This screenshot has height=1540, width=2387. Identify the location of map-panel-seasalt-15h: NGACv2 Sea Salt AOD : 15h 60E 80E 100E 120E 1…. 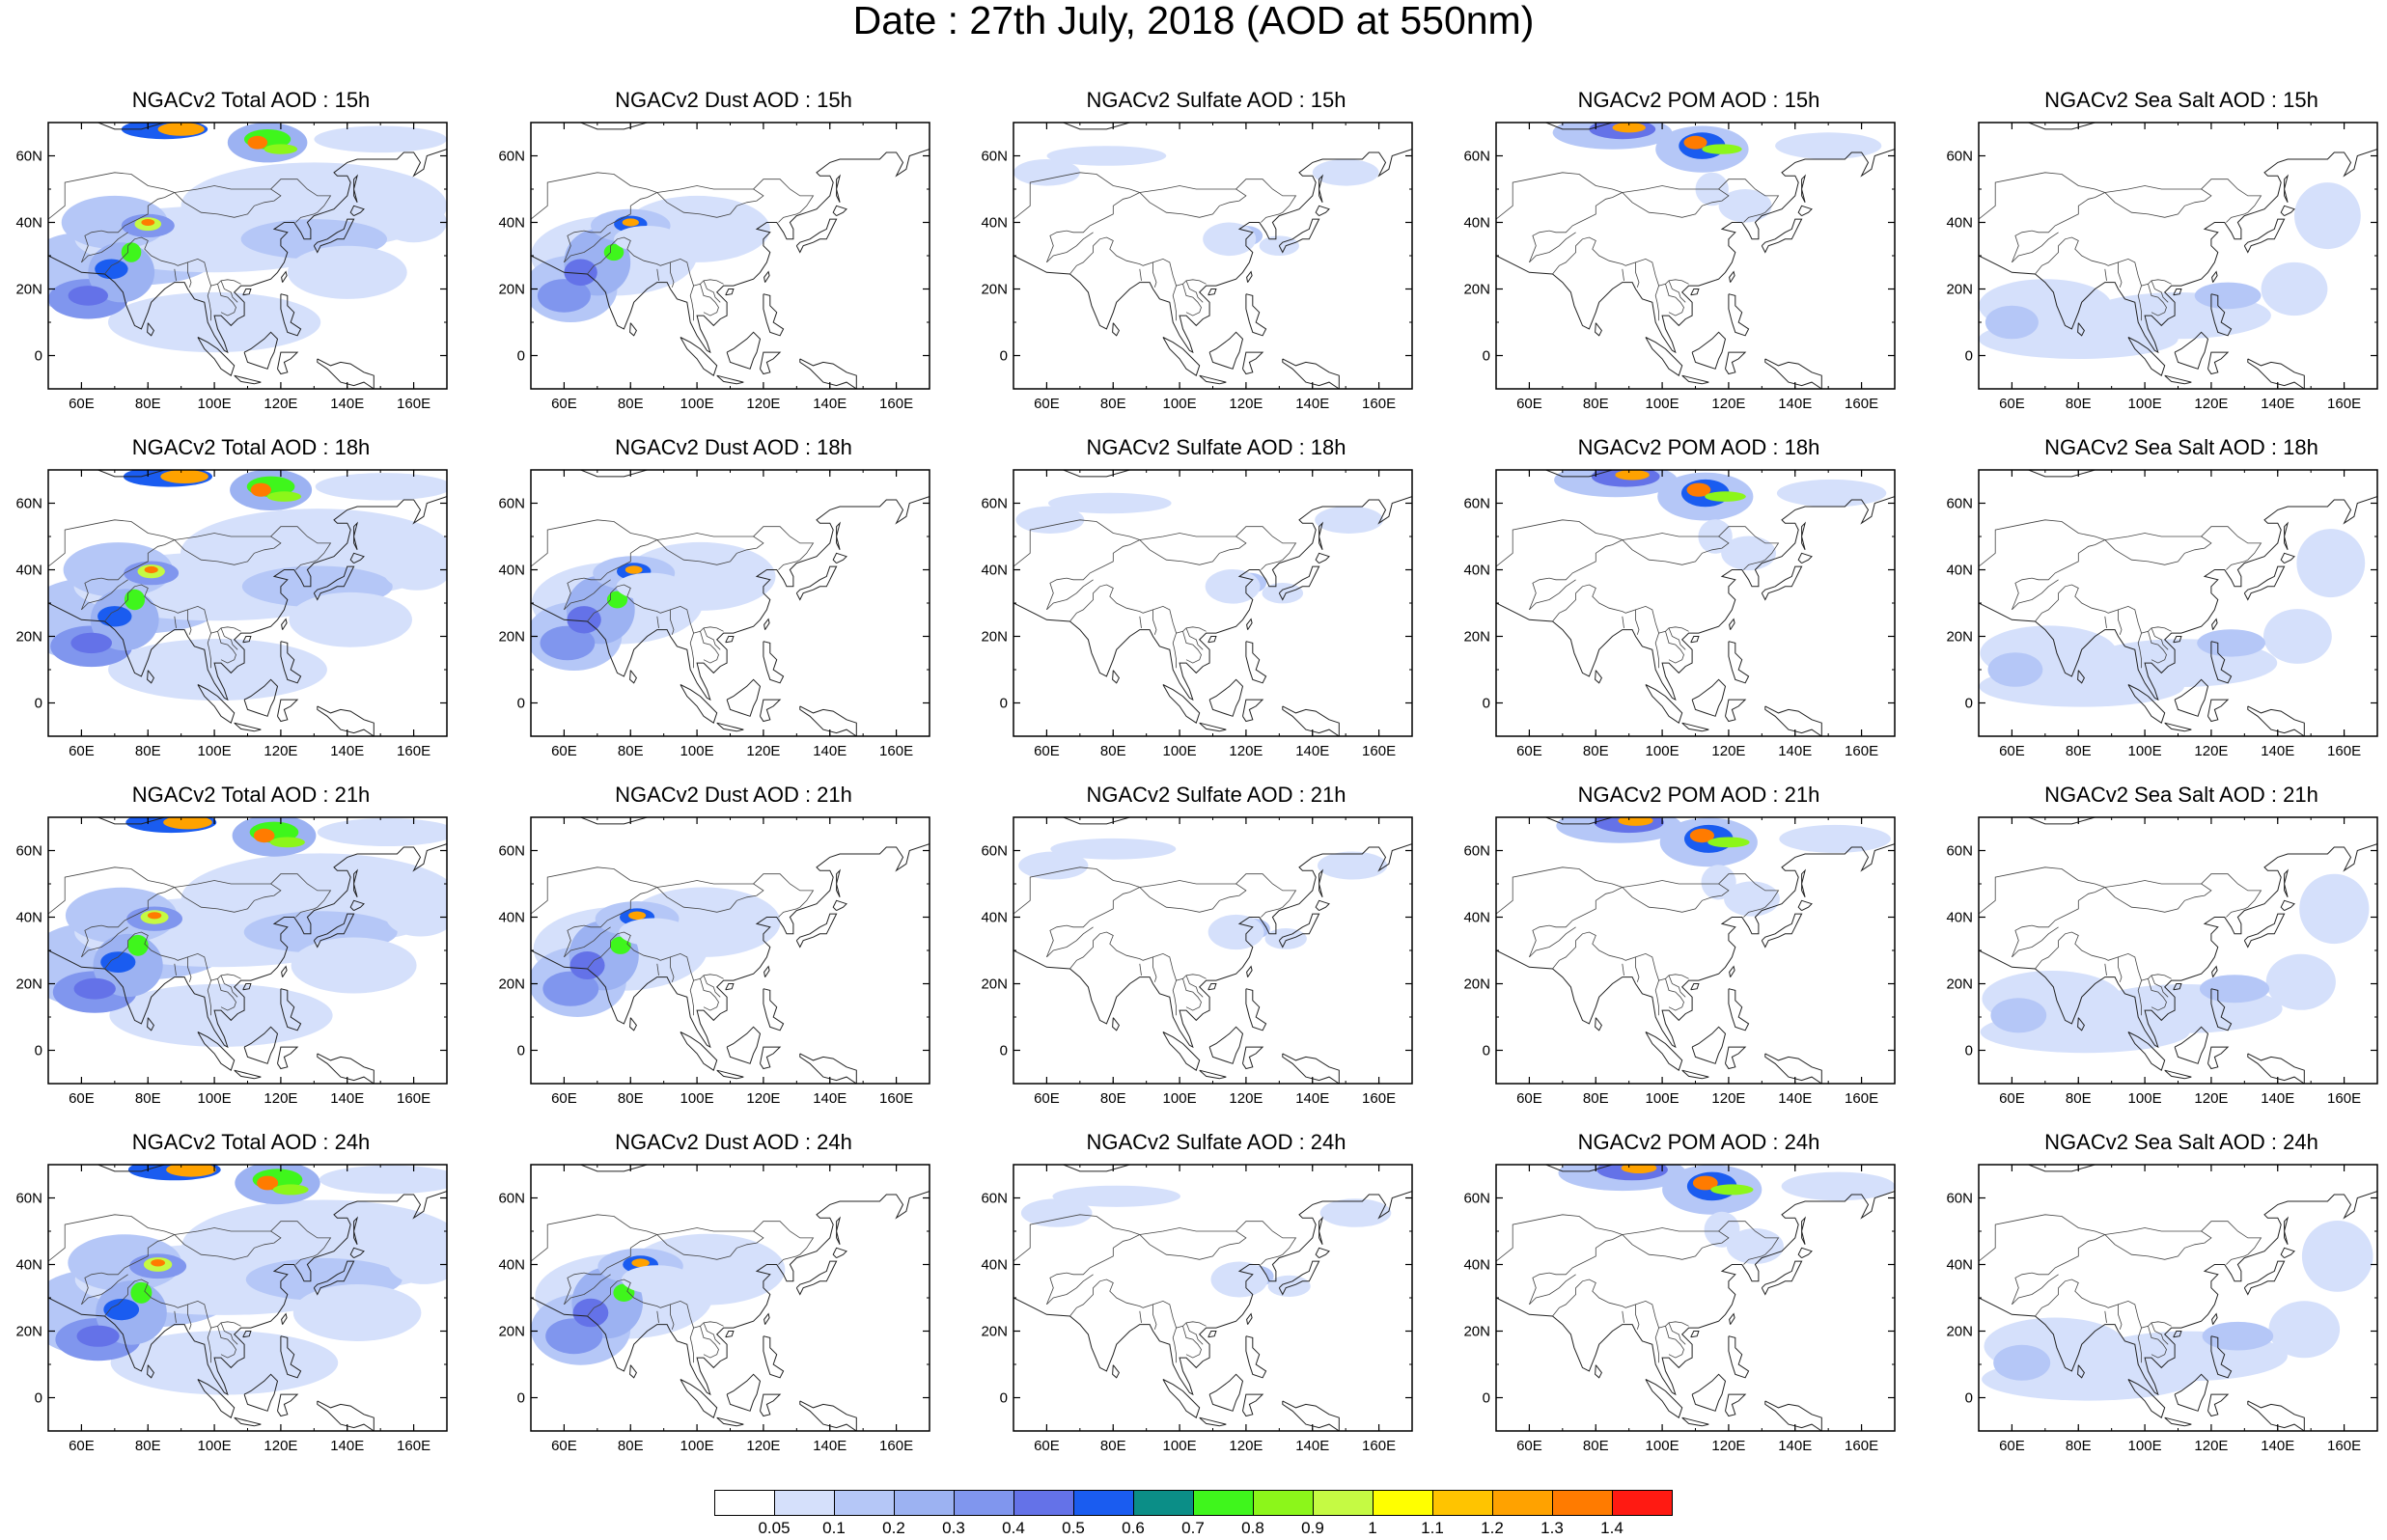
(2163, 262).